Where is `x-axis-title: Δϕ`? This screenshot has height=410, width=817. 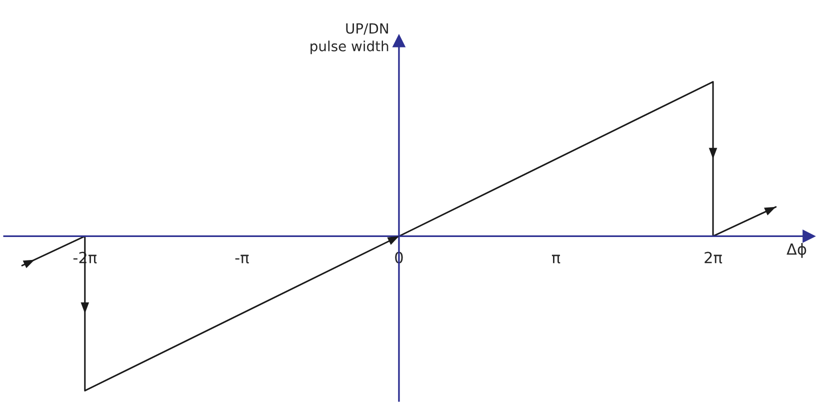
x-axis-title: Δϕ is located at coordinates (796, 250).